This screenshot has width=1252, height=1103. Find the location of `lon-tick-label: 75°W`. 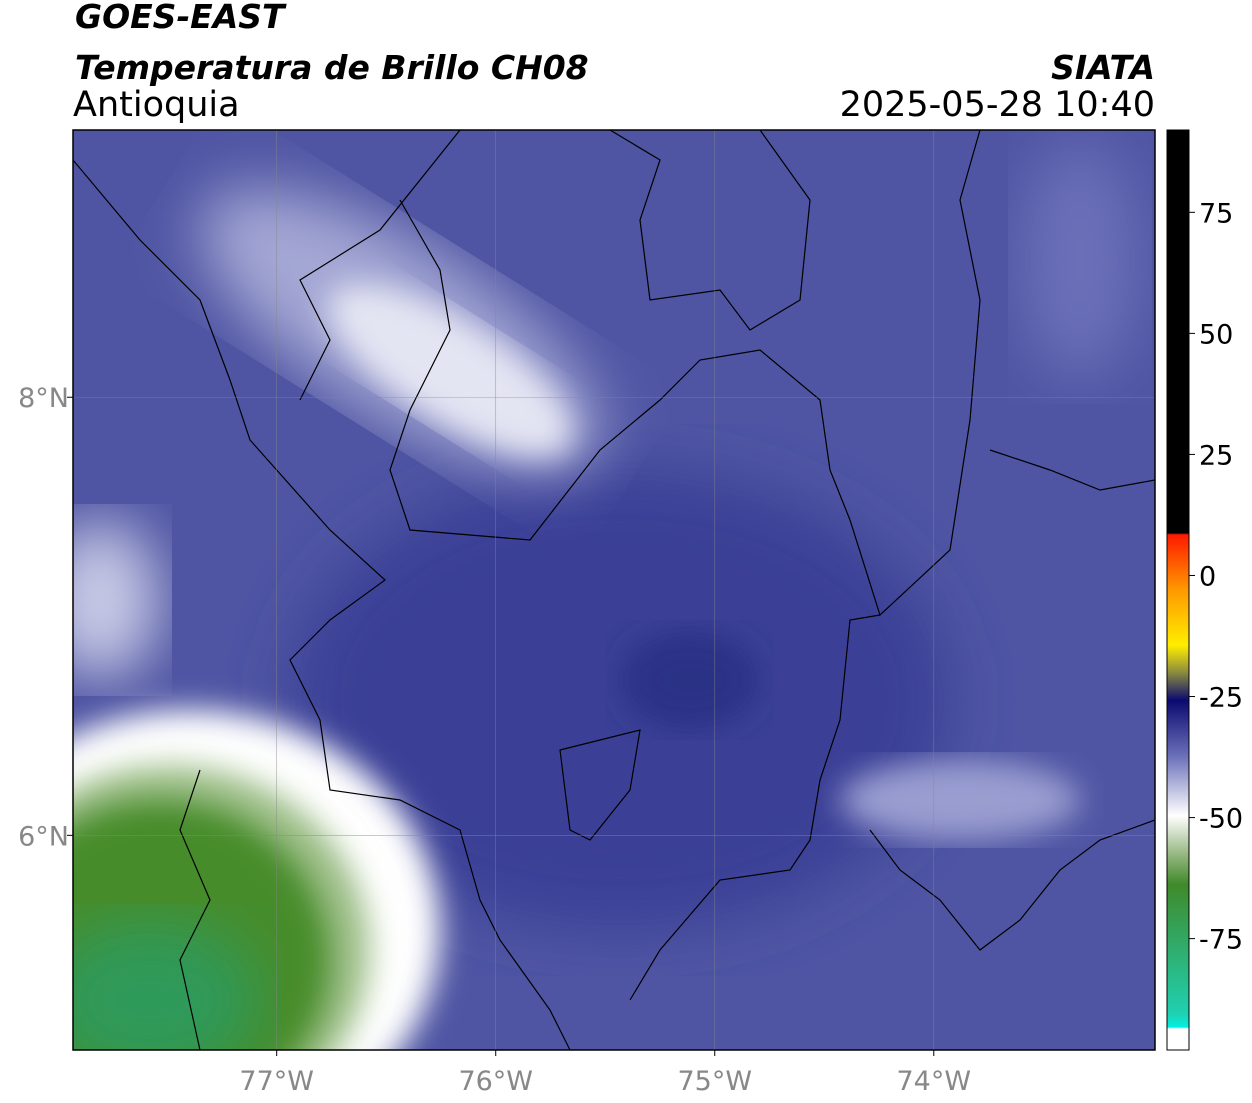

lon-tick-label: 75°W is located at coordinates (714, 1081).